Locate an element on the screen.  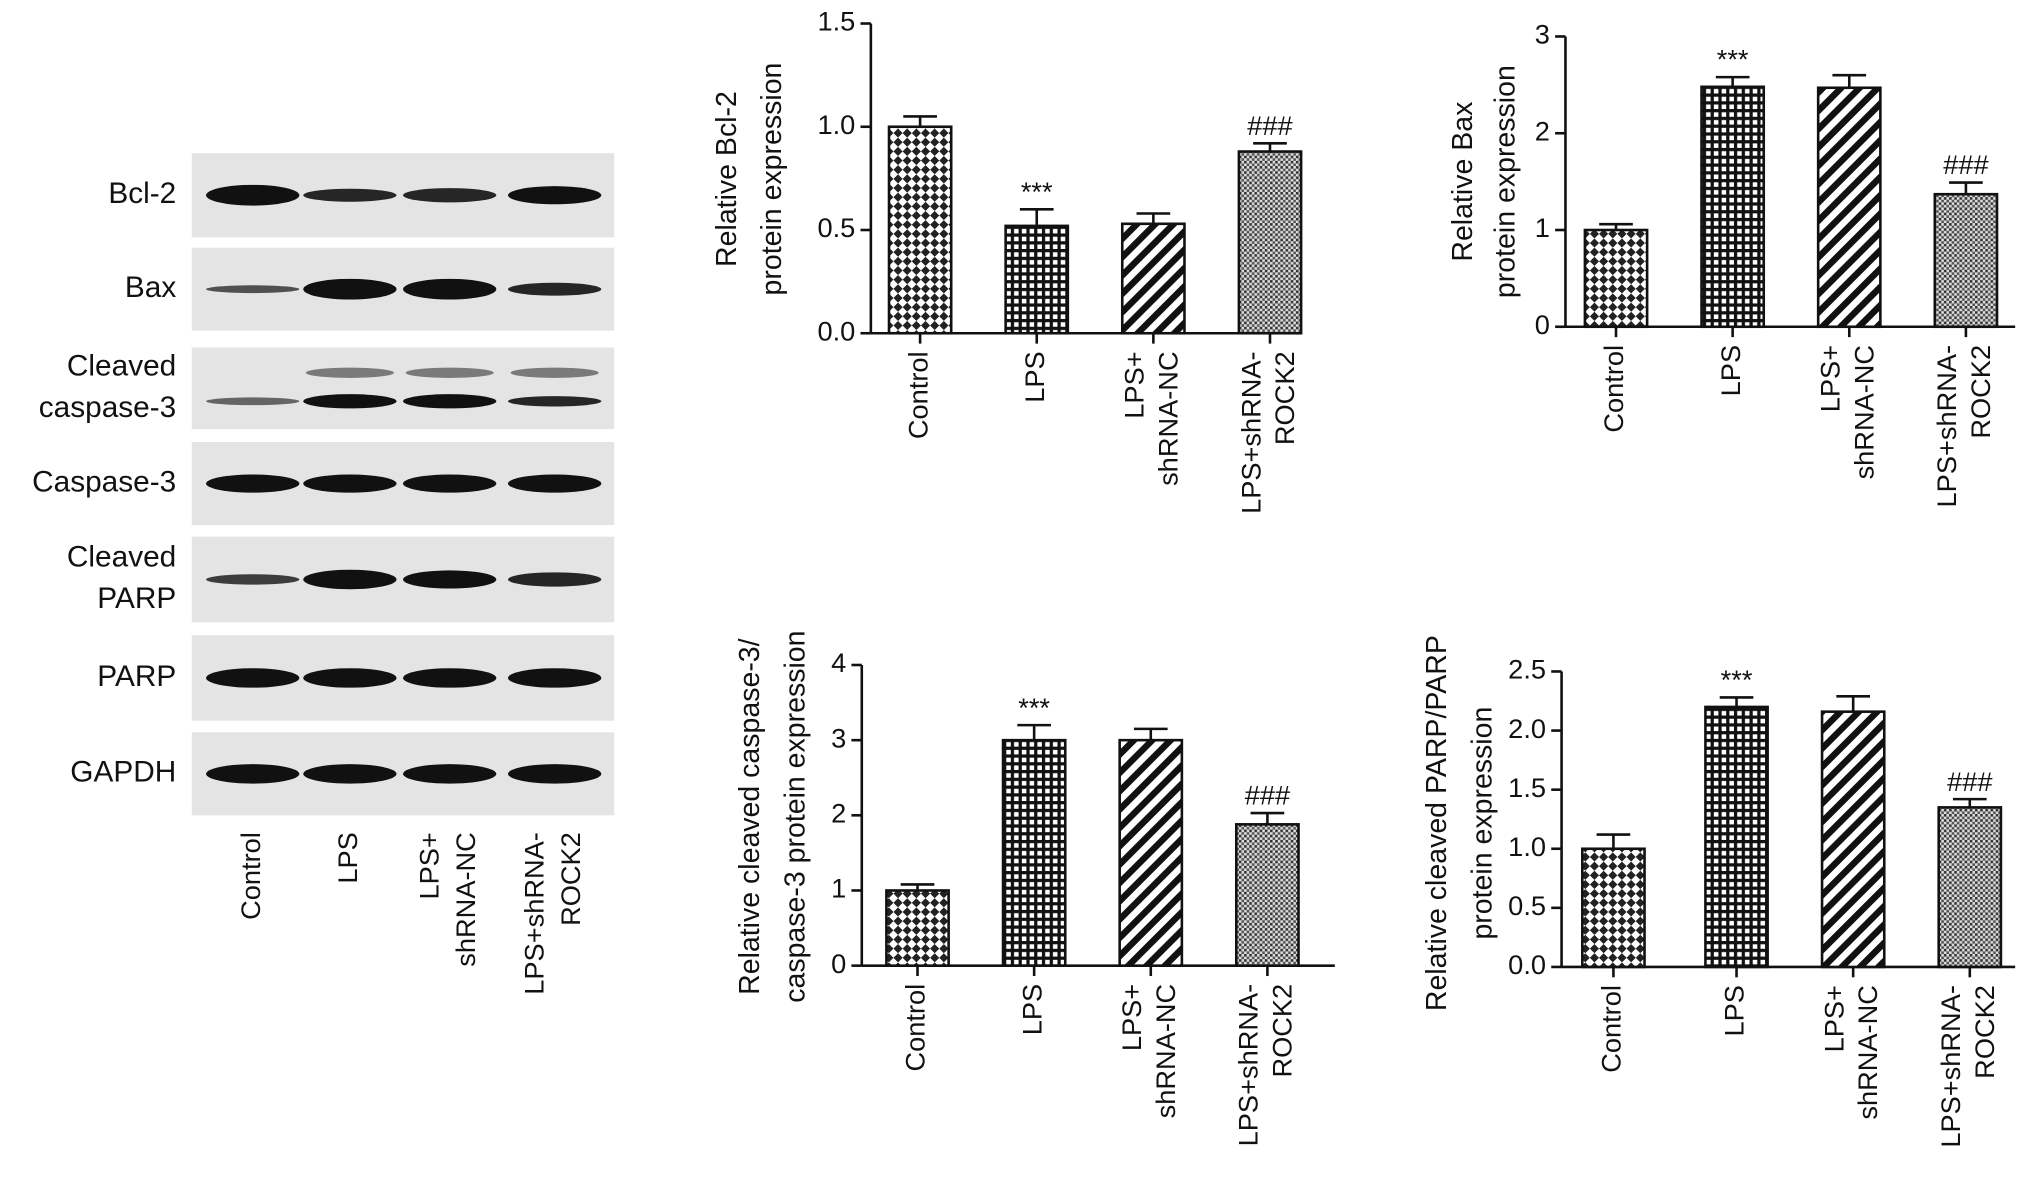
y-tick-label: 2.5 is located at coordinates (1527, 669).